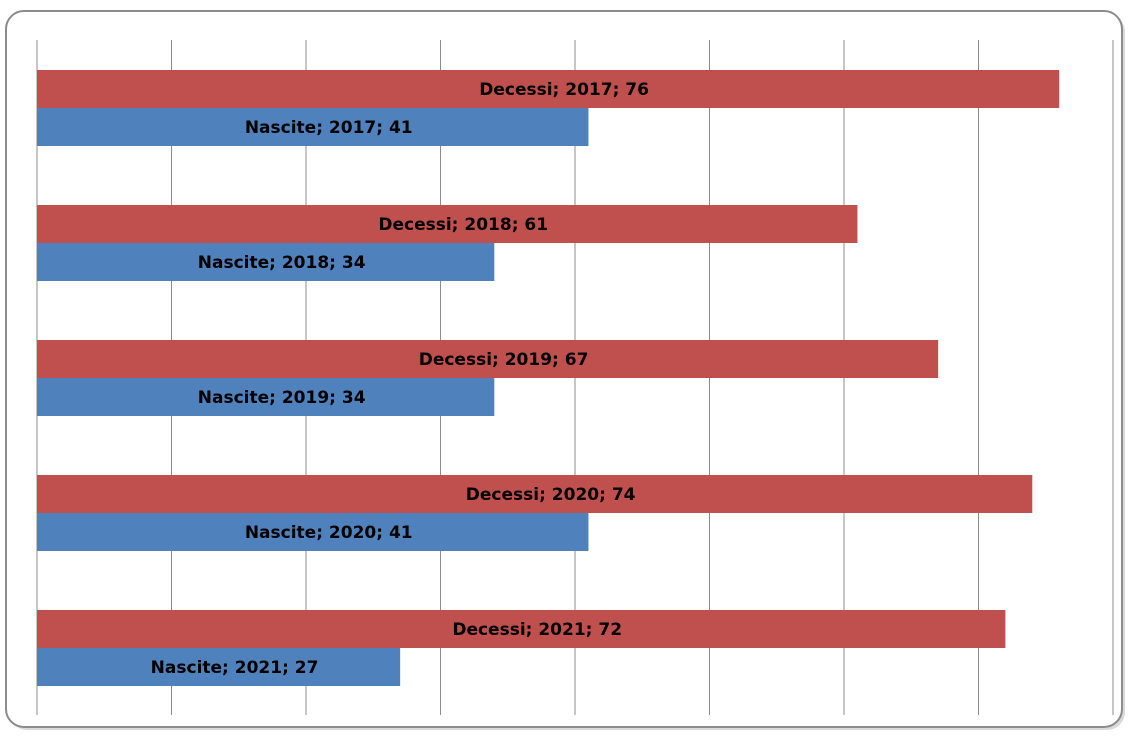 The width and height of the screenshot is (1131, 736). What do you see at coordinates (329, 533) in the screenshot?
I see `data-label: Nascite; 2020; 41` at bounding box center [329, 533].